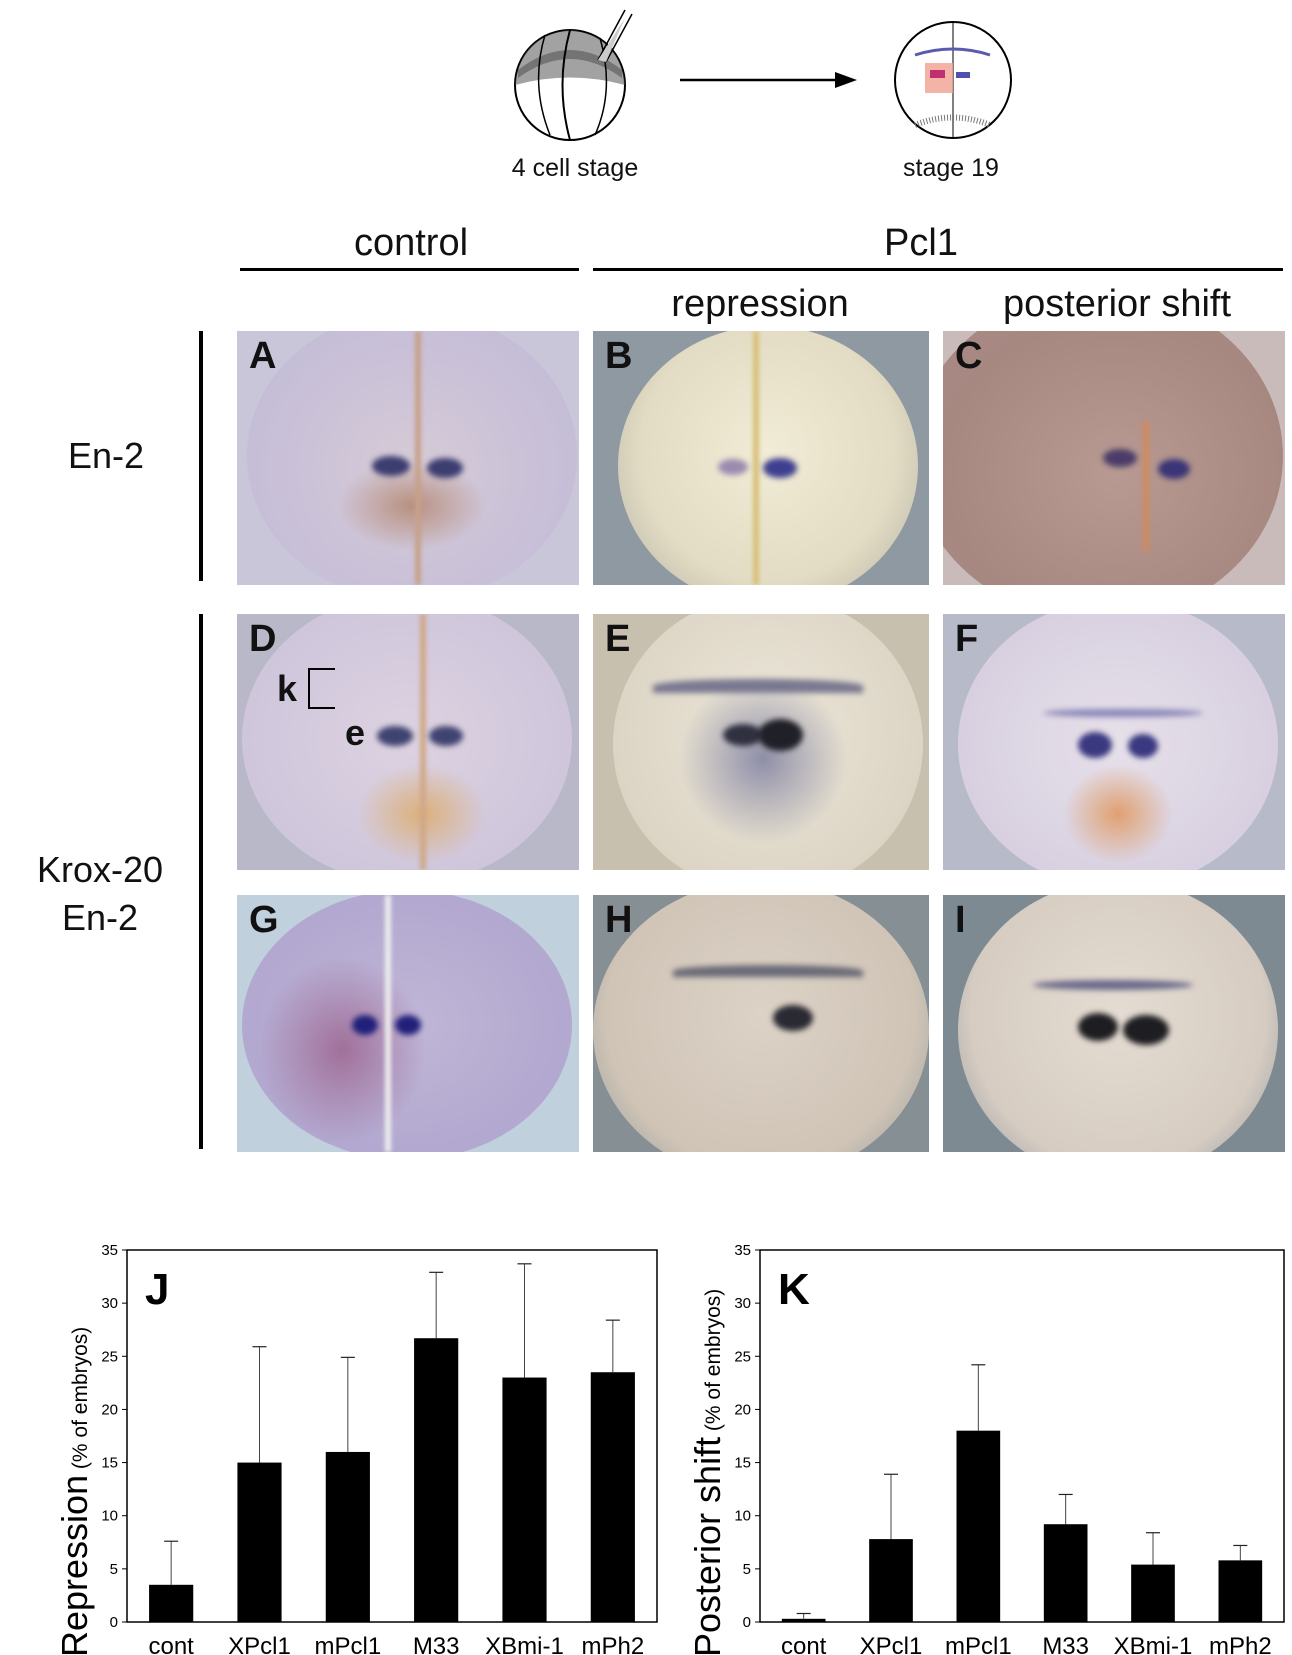 This screenshot has height=1655, width=1292. What do you see at coordinates (106, 455) in the screenshot?
I see `row-label-en2: En-2` at bounding box center [106, 455].